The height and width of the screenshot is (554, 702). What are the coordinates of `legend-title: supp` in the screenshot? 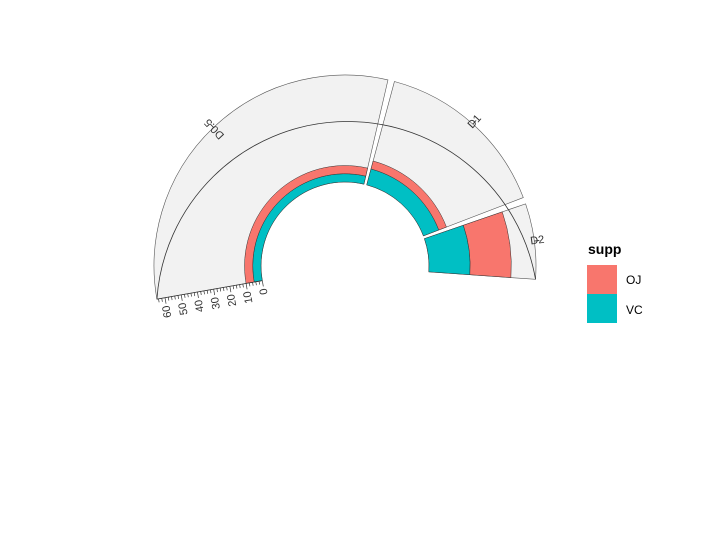 It's located at (604, 249).